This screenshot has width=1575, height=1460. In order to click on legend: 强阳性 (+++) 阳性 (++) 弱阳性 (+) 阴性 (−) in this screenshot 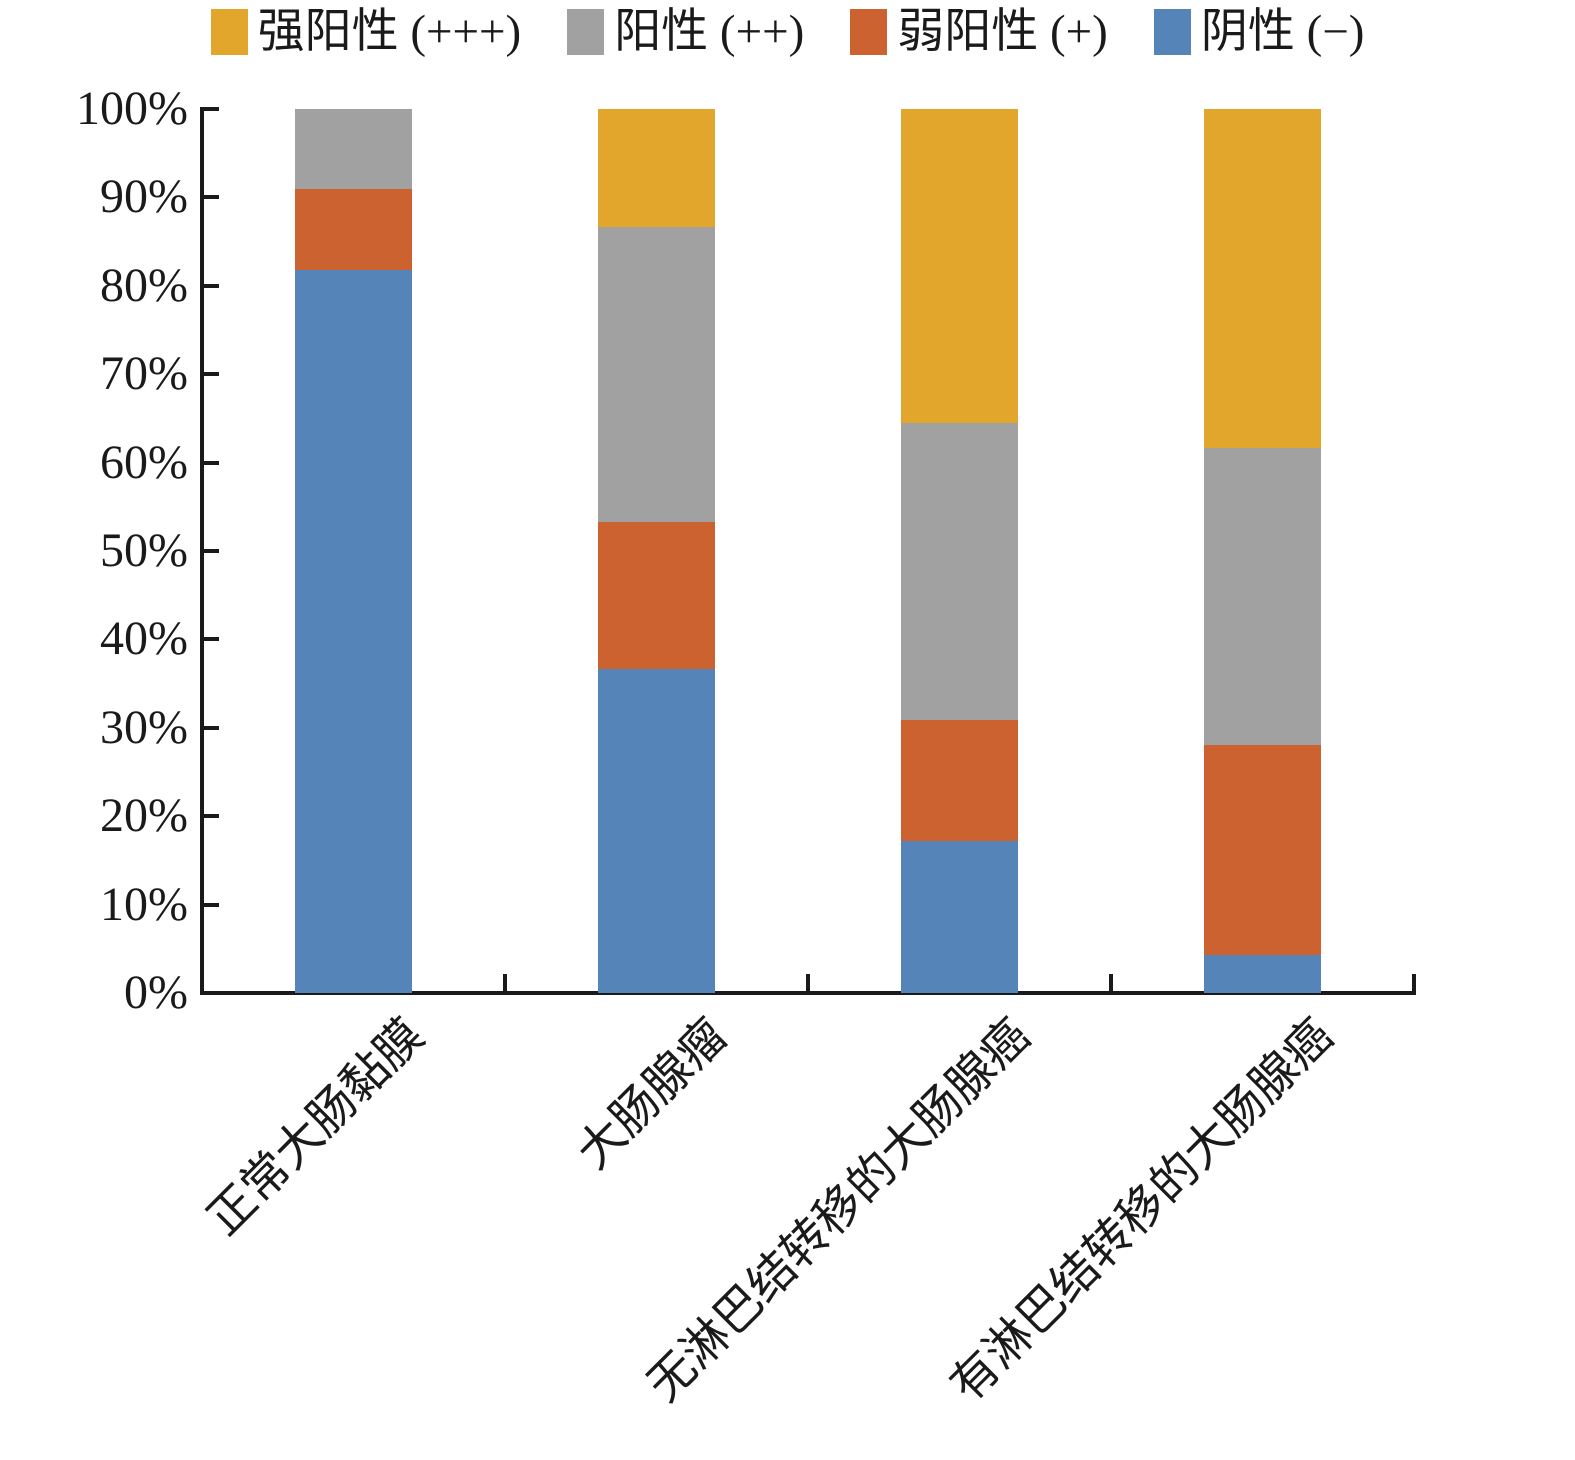, I will do `click(787, 32)`.